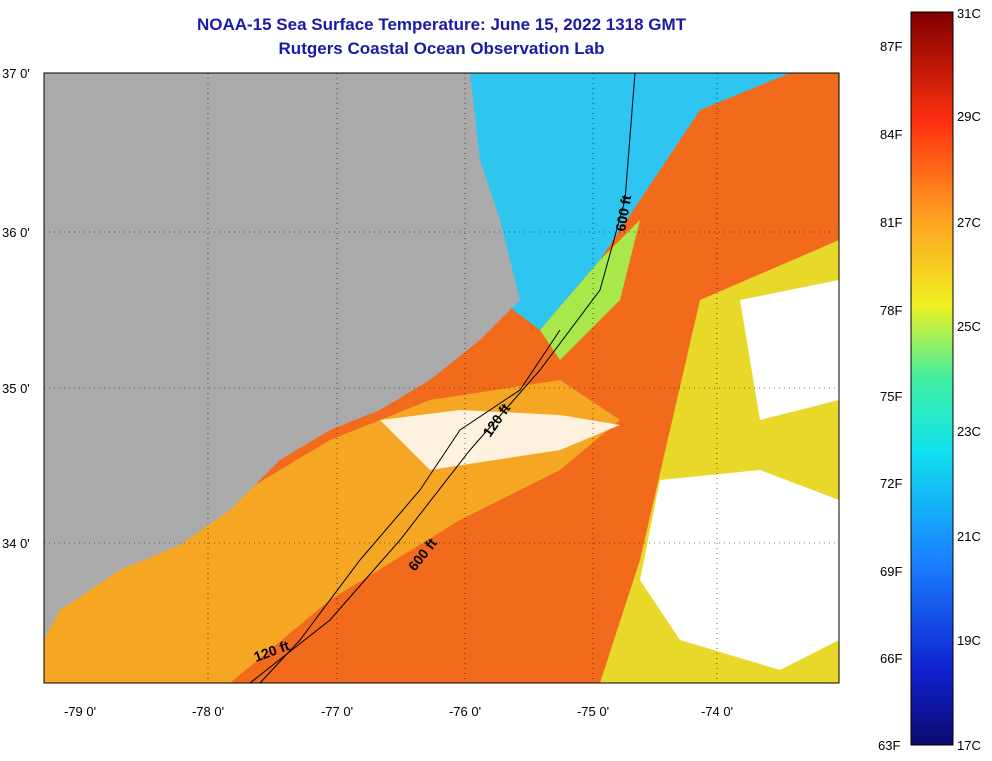 This screenshot has width=992, height=761. I want to click on contour-120ft, so click(410, 506).